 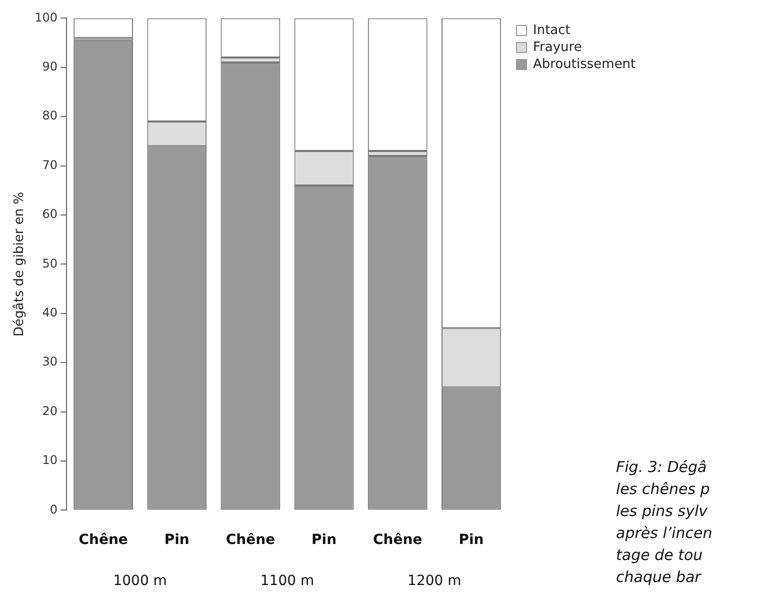 I want to click on text: 1100 m, so click(x=287, y=581).